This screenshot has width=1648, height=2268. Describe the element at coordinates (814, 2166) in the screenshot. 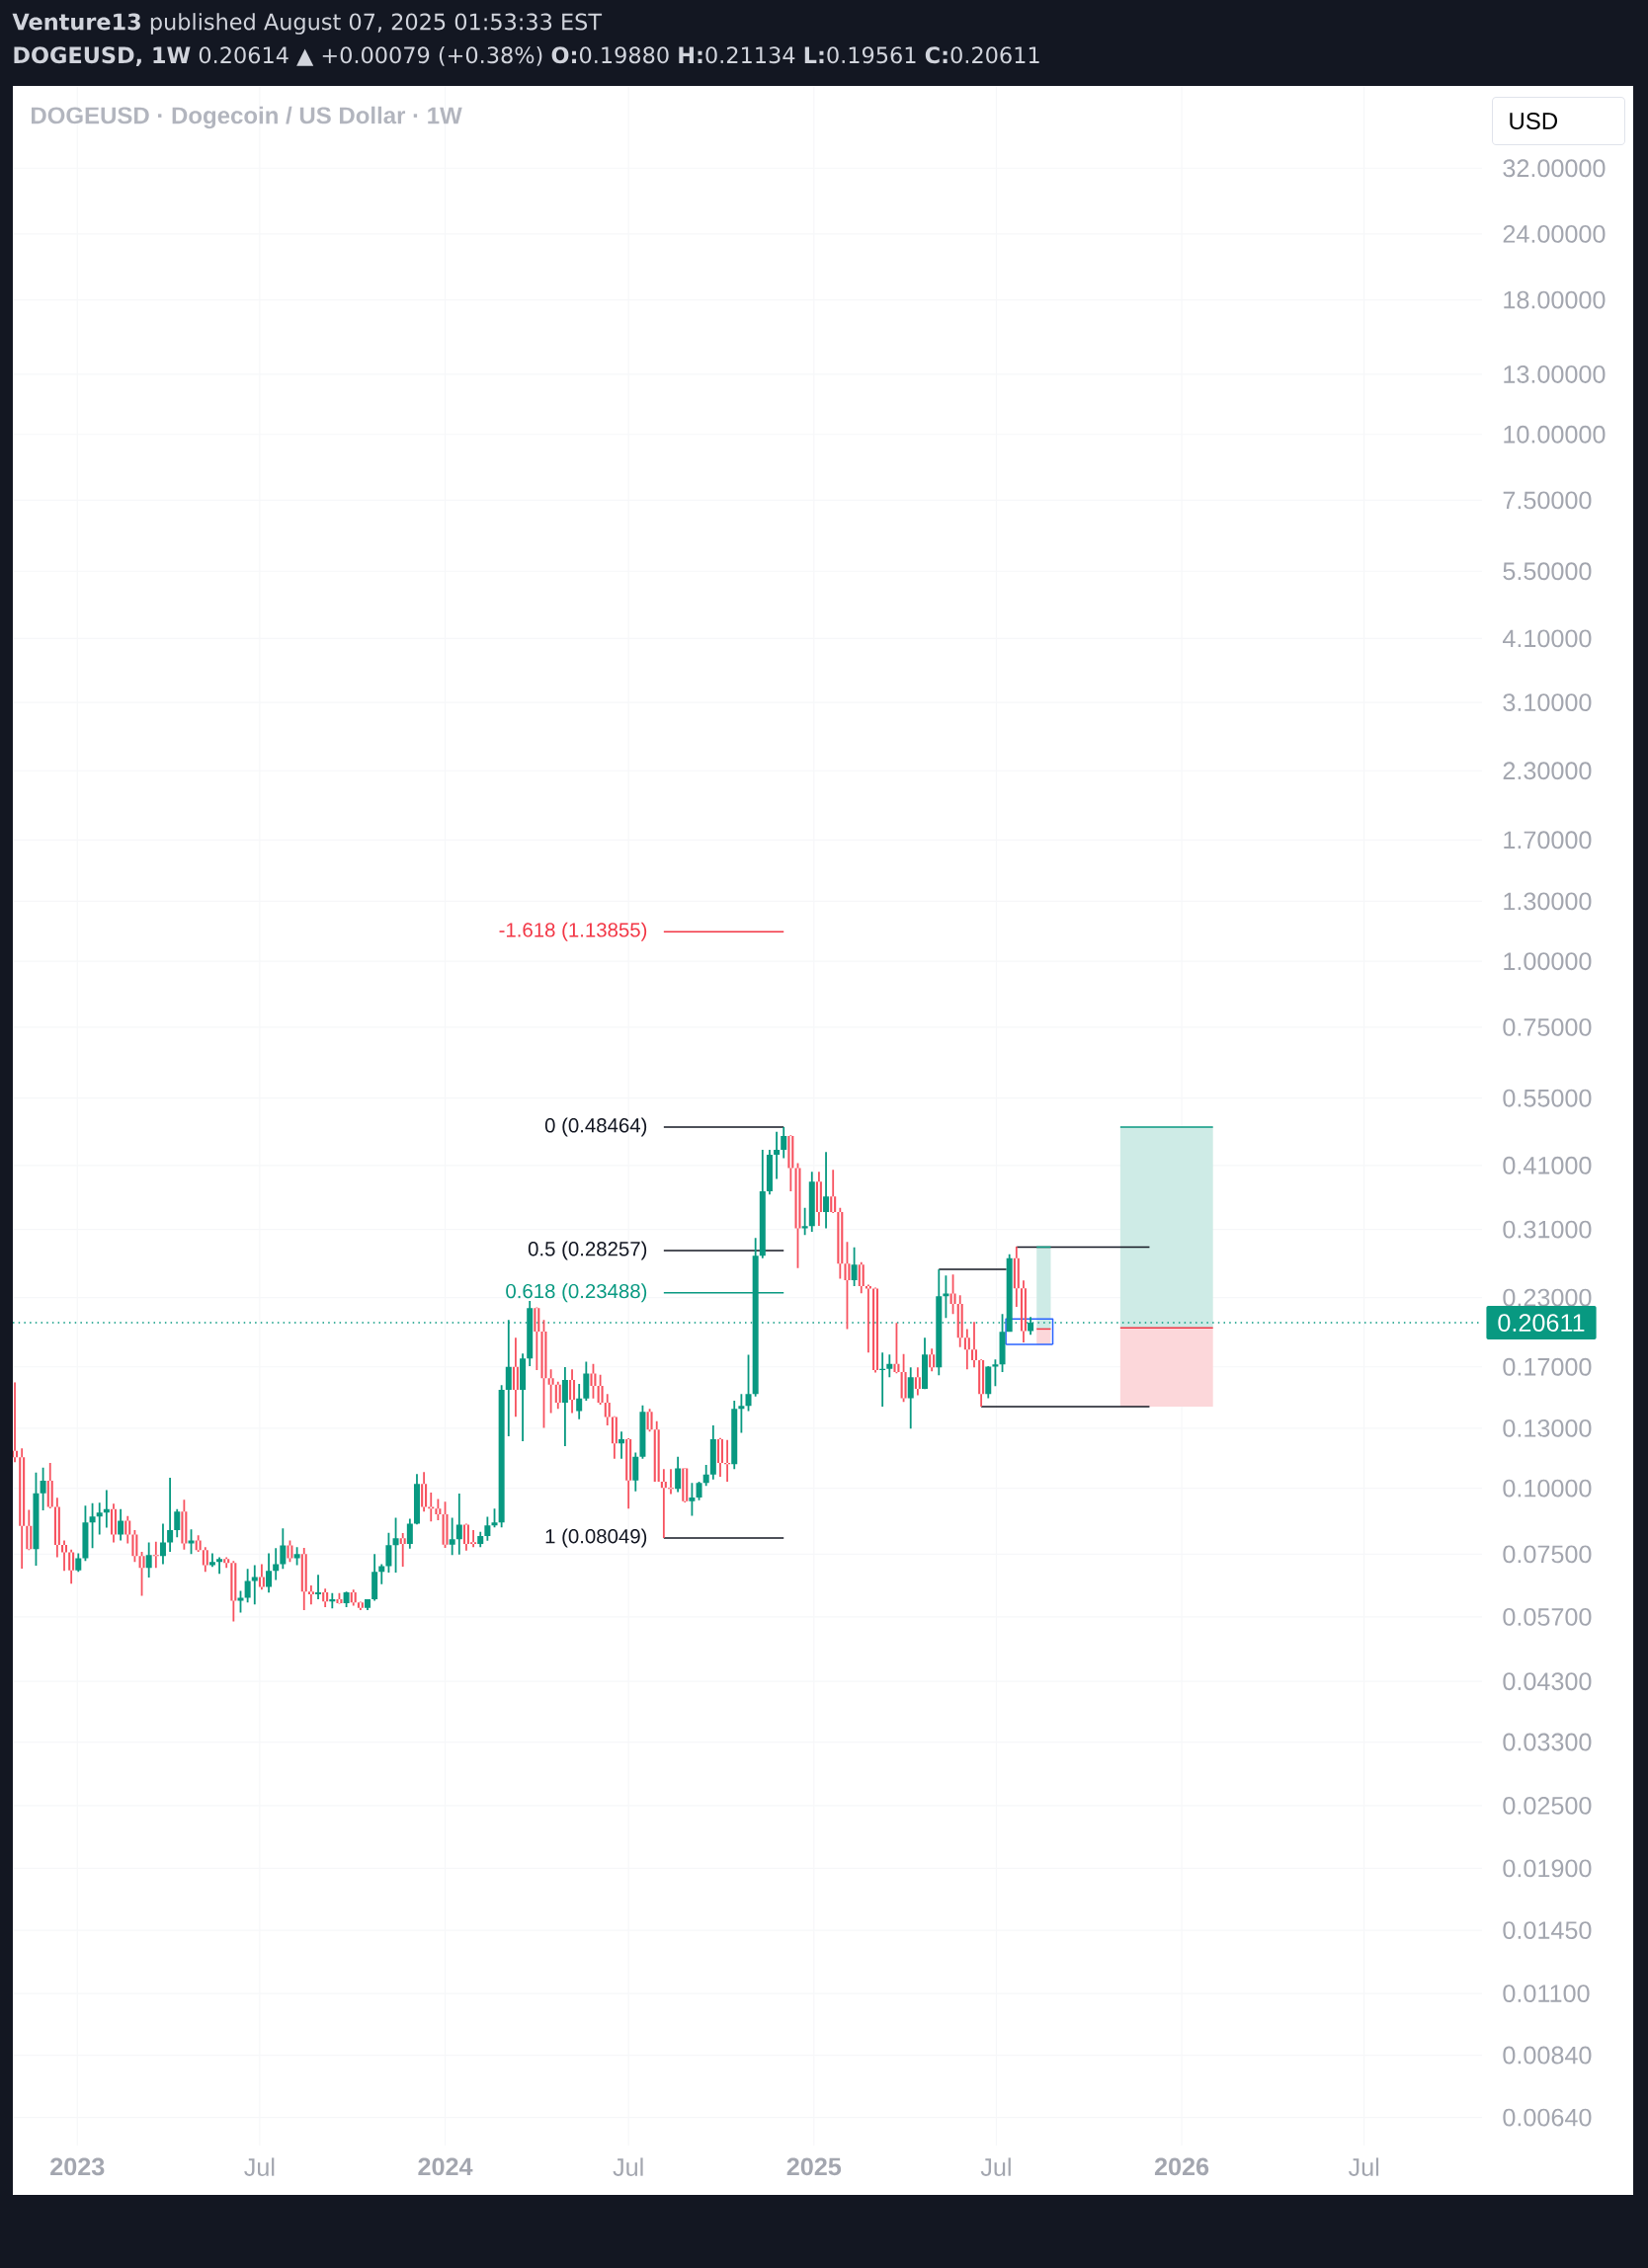

I see `x-tick-label: 2025` at that location.